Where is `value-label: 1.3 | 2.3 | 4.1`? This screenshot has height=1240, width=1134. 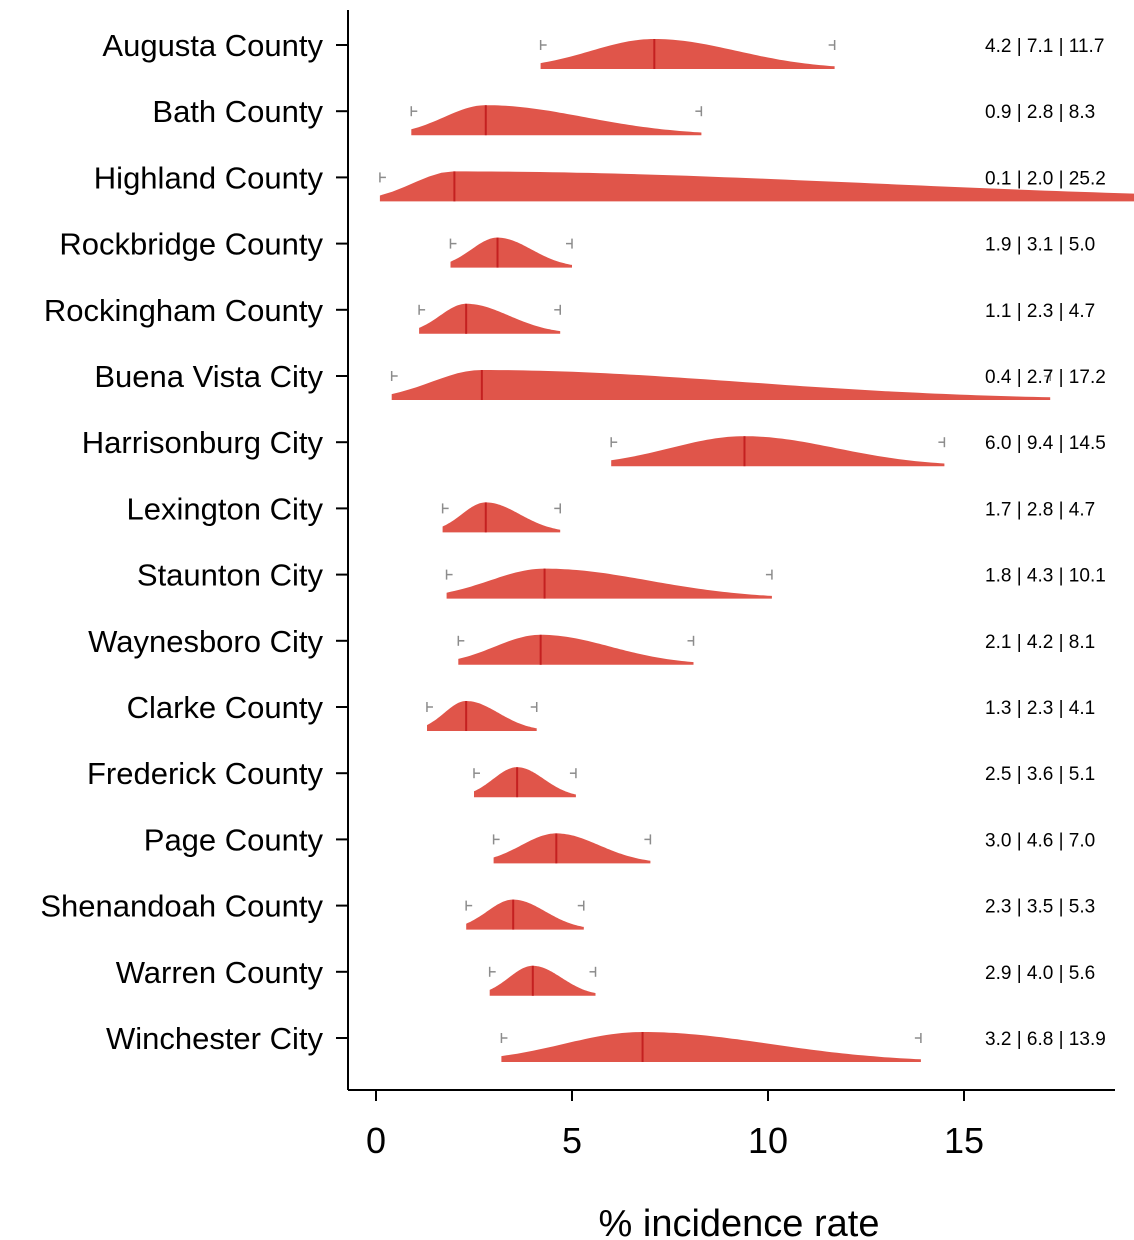 value-label: 1.3 | 2.3 | 4.1 is located at coordinates (1040, 708).